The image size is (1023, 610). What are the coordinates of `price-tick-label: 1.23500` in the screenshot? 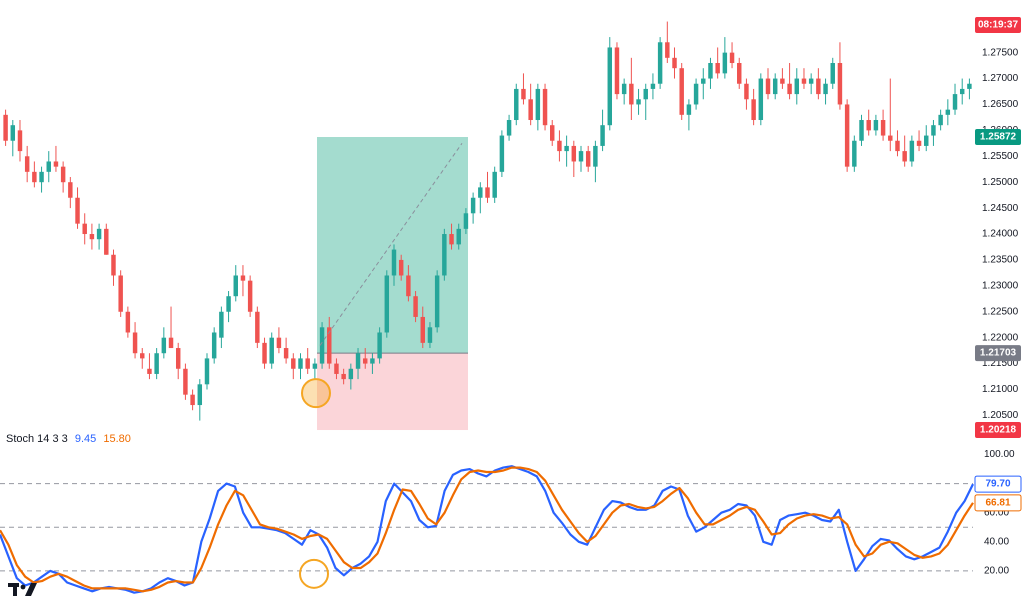 It's located at (1000, 260).